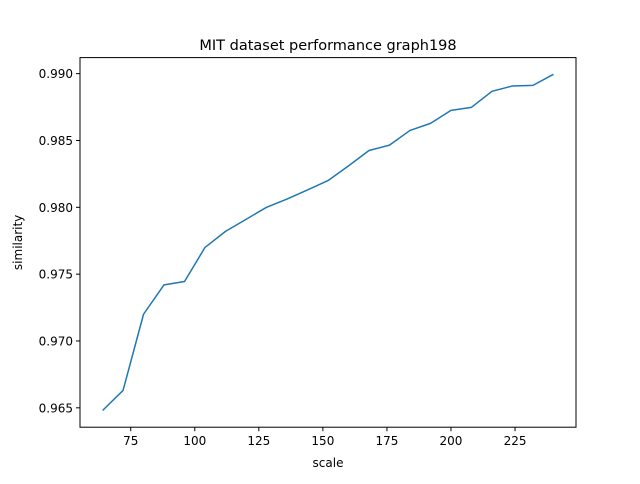 This screenshot has width=640, height=484. I want to click on chart-title: MIT dataset performance graph198, so click(327, 46).